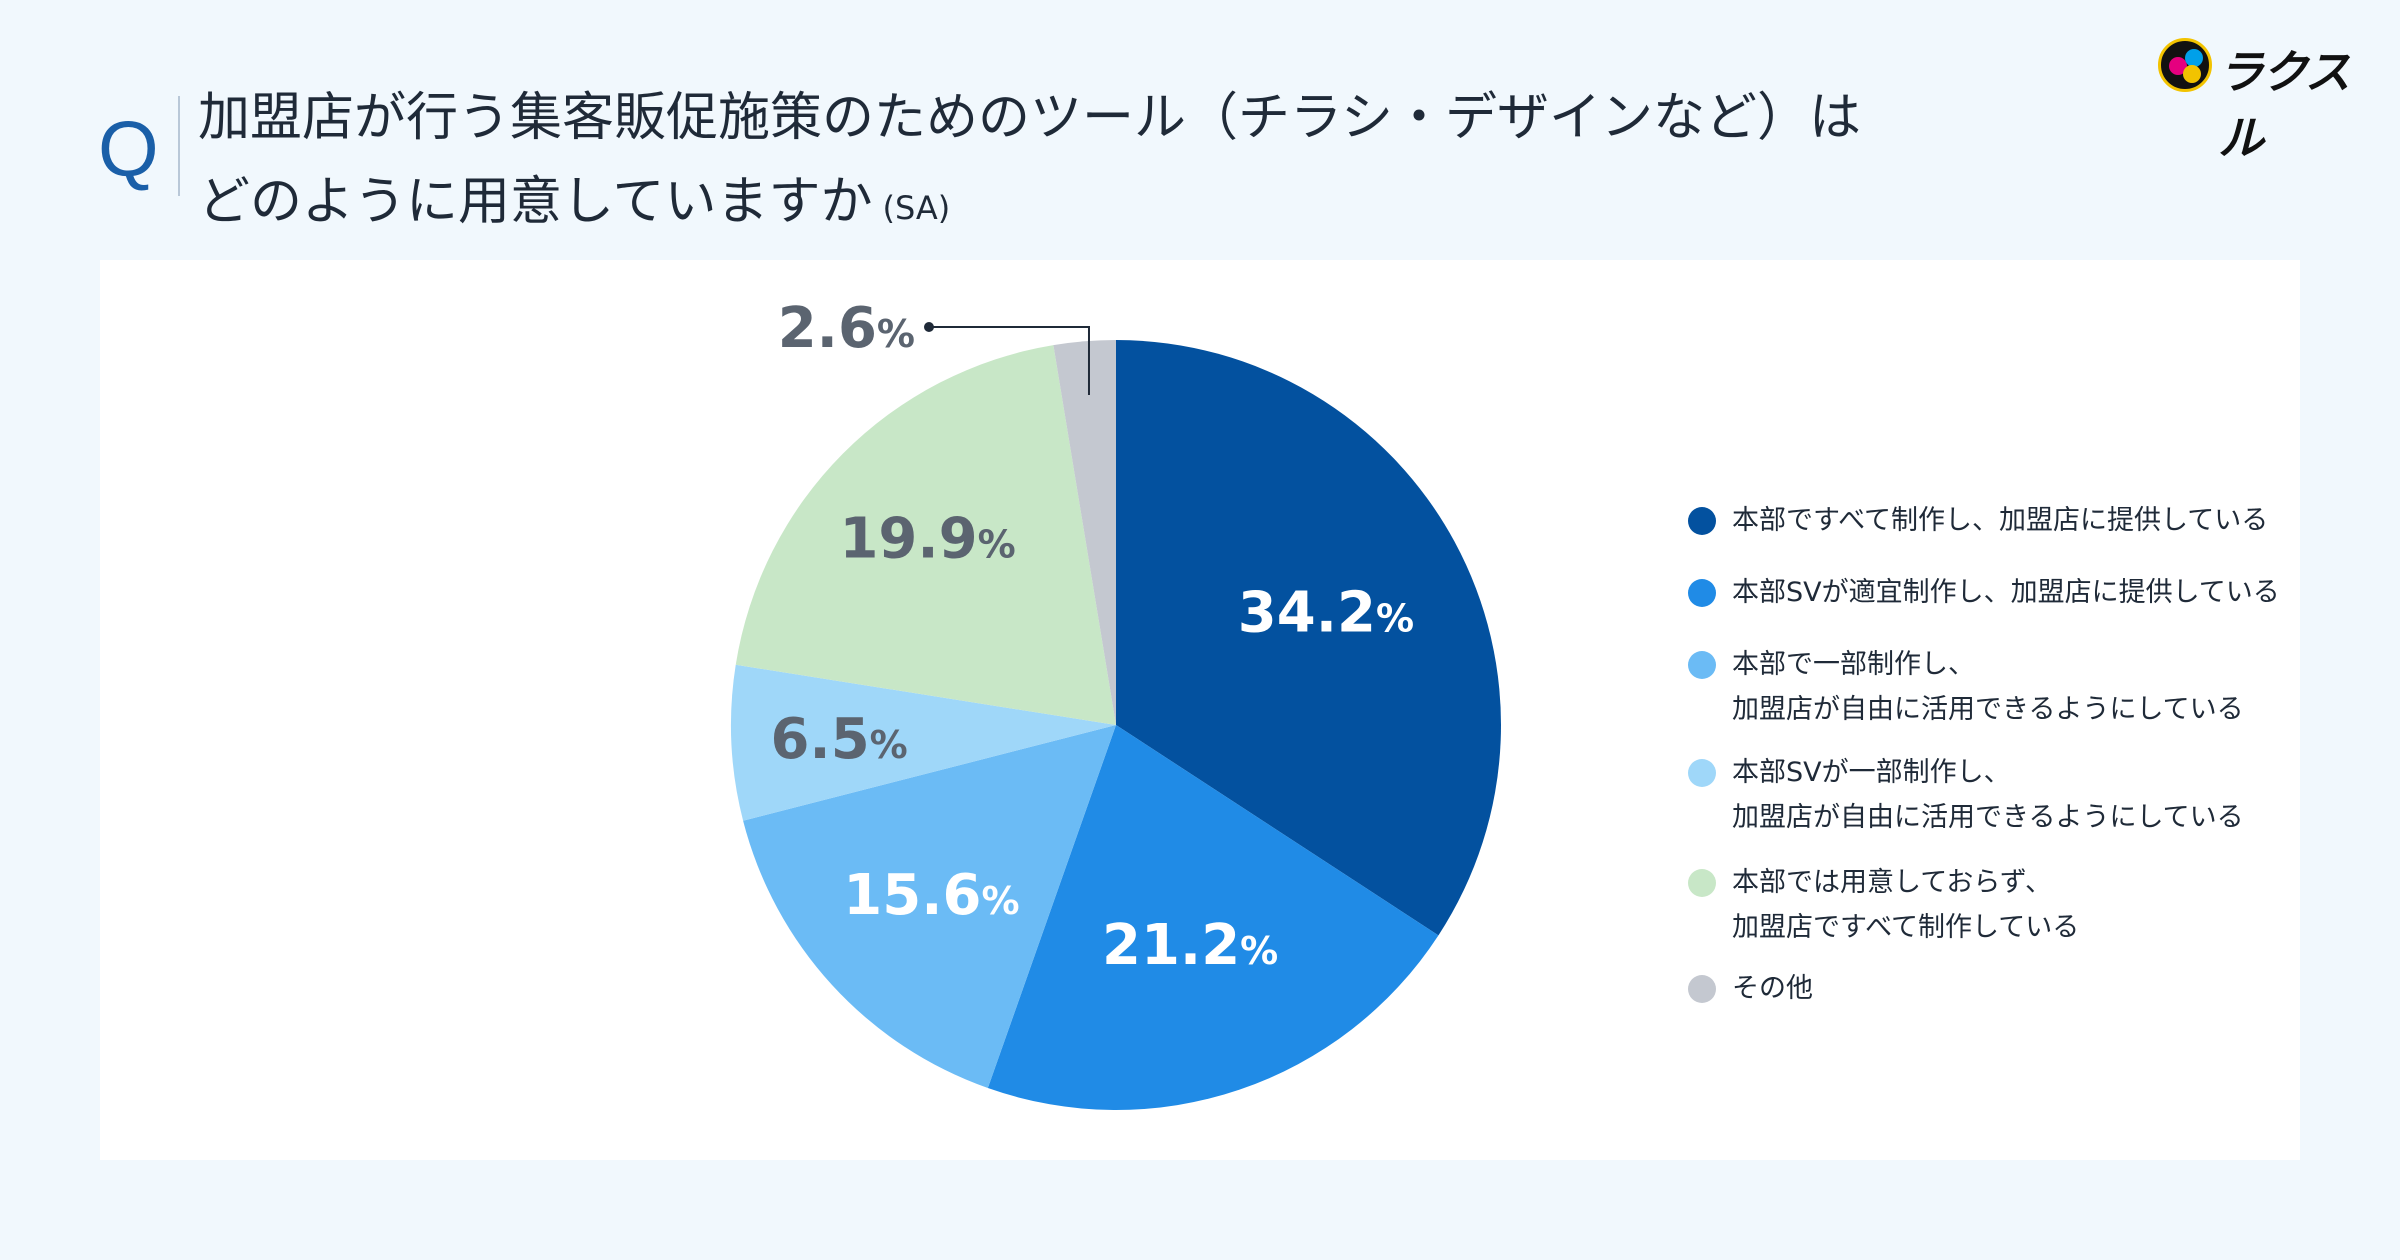 Image resolution: width=2400 pixels, height=1260 pixels. What do you see at coordinates (2006, 592) in the screenshot?
I see `legend-label: 本部SVが適宜制作し、加盟店に提供している` at bounding box center [2006, 592].